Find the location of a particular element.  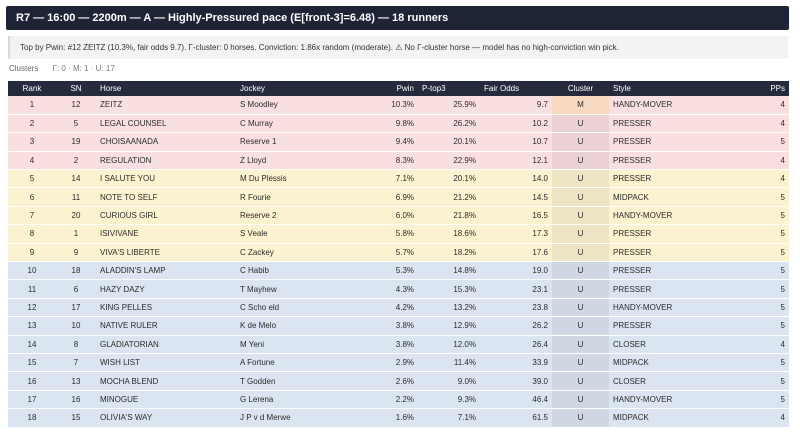

rank-cell: 10 is located at coordinates (32, 271).